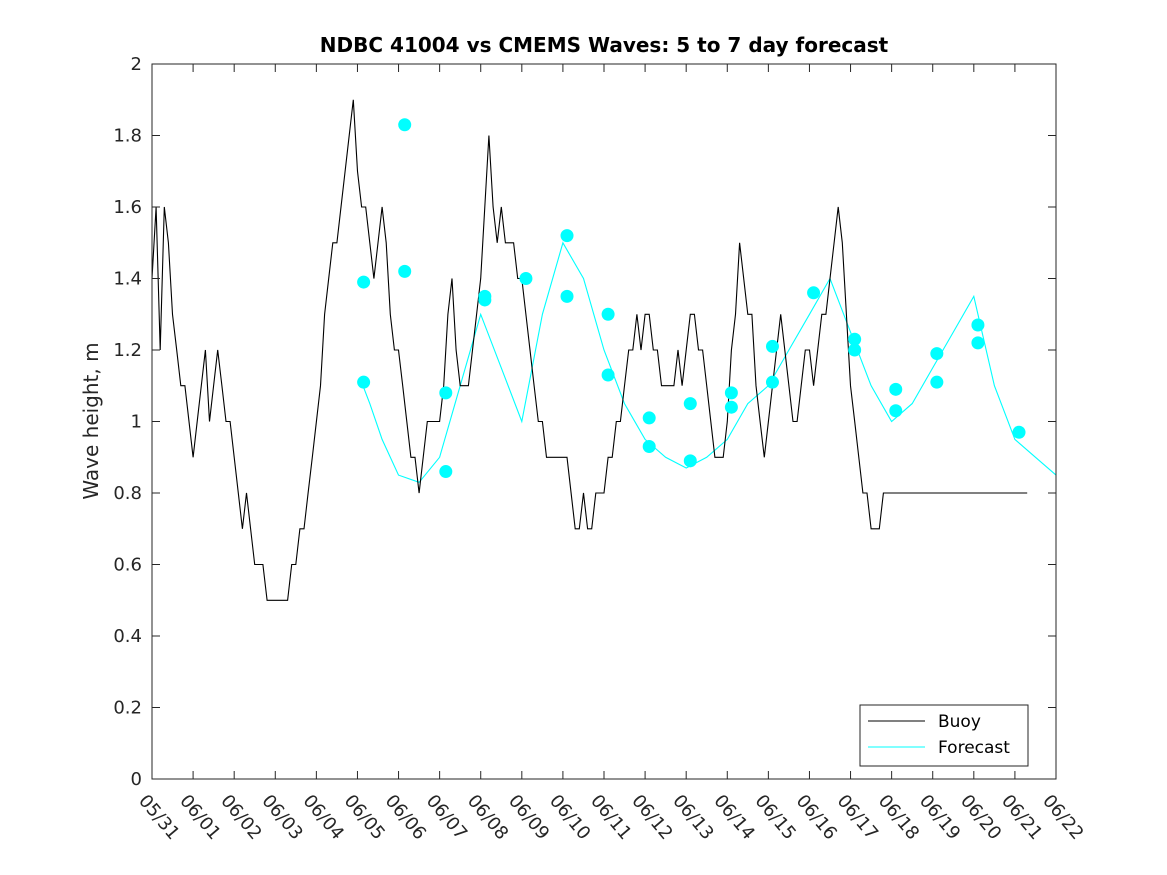  I want to click on y-tick-label: 1.8, so click(127, 136).